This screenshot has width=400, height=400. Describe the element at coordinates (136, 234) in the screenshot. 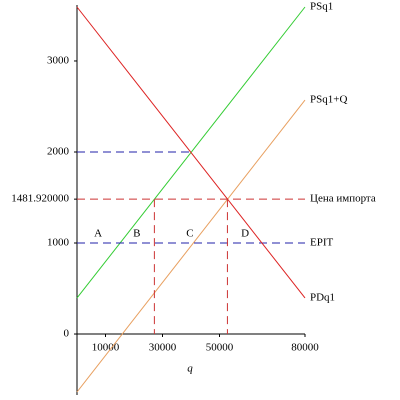

I see `region-label: B` at that location.